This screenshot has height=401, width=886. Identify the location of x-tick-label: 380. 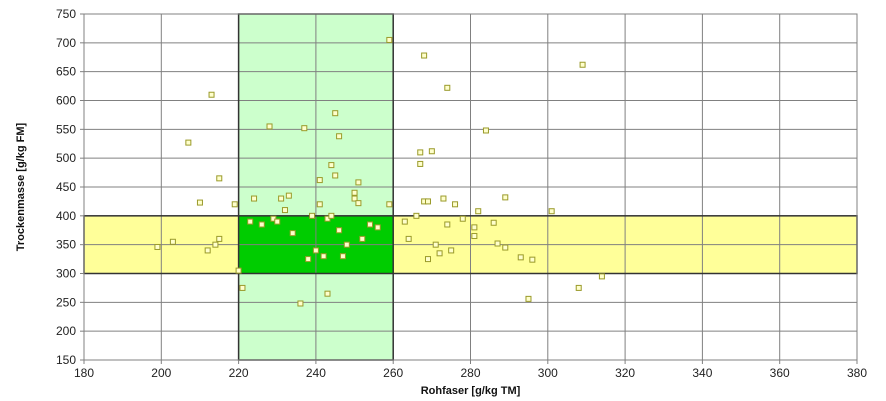
(857, 373).